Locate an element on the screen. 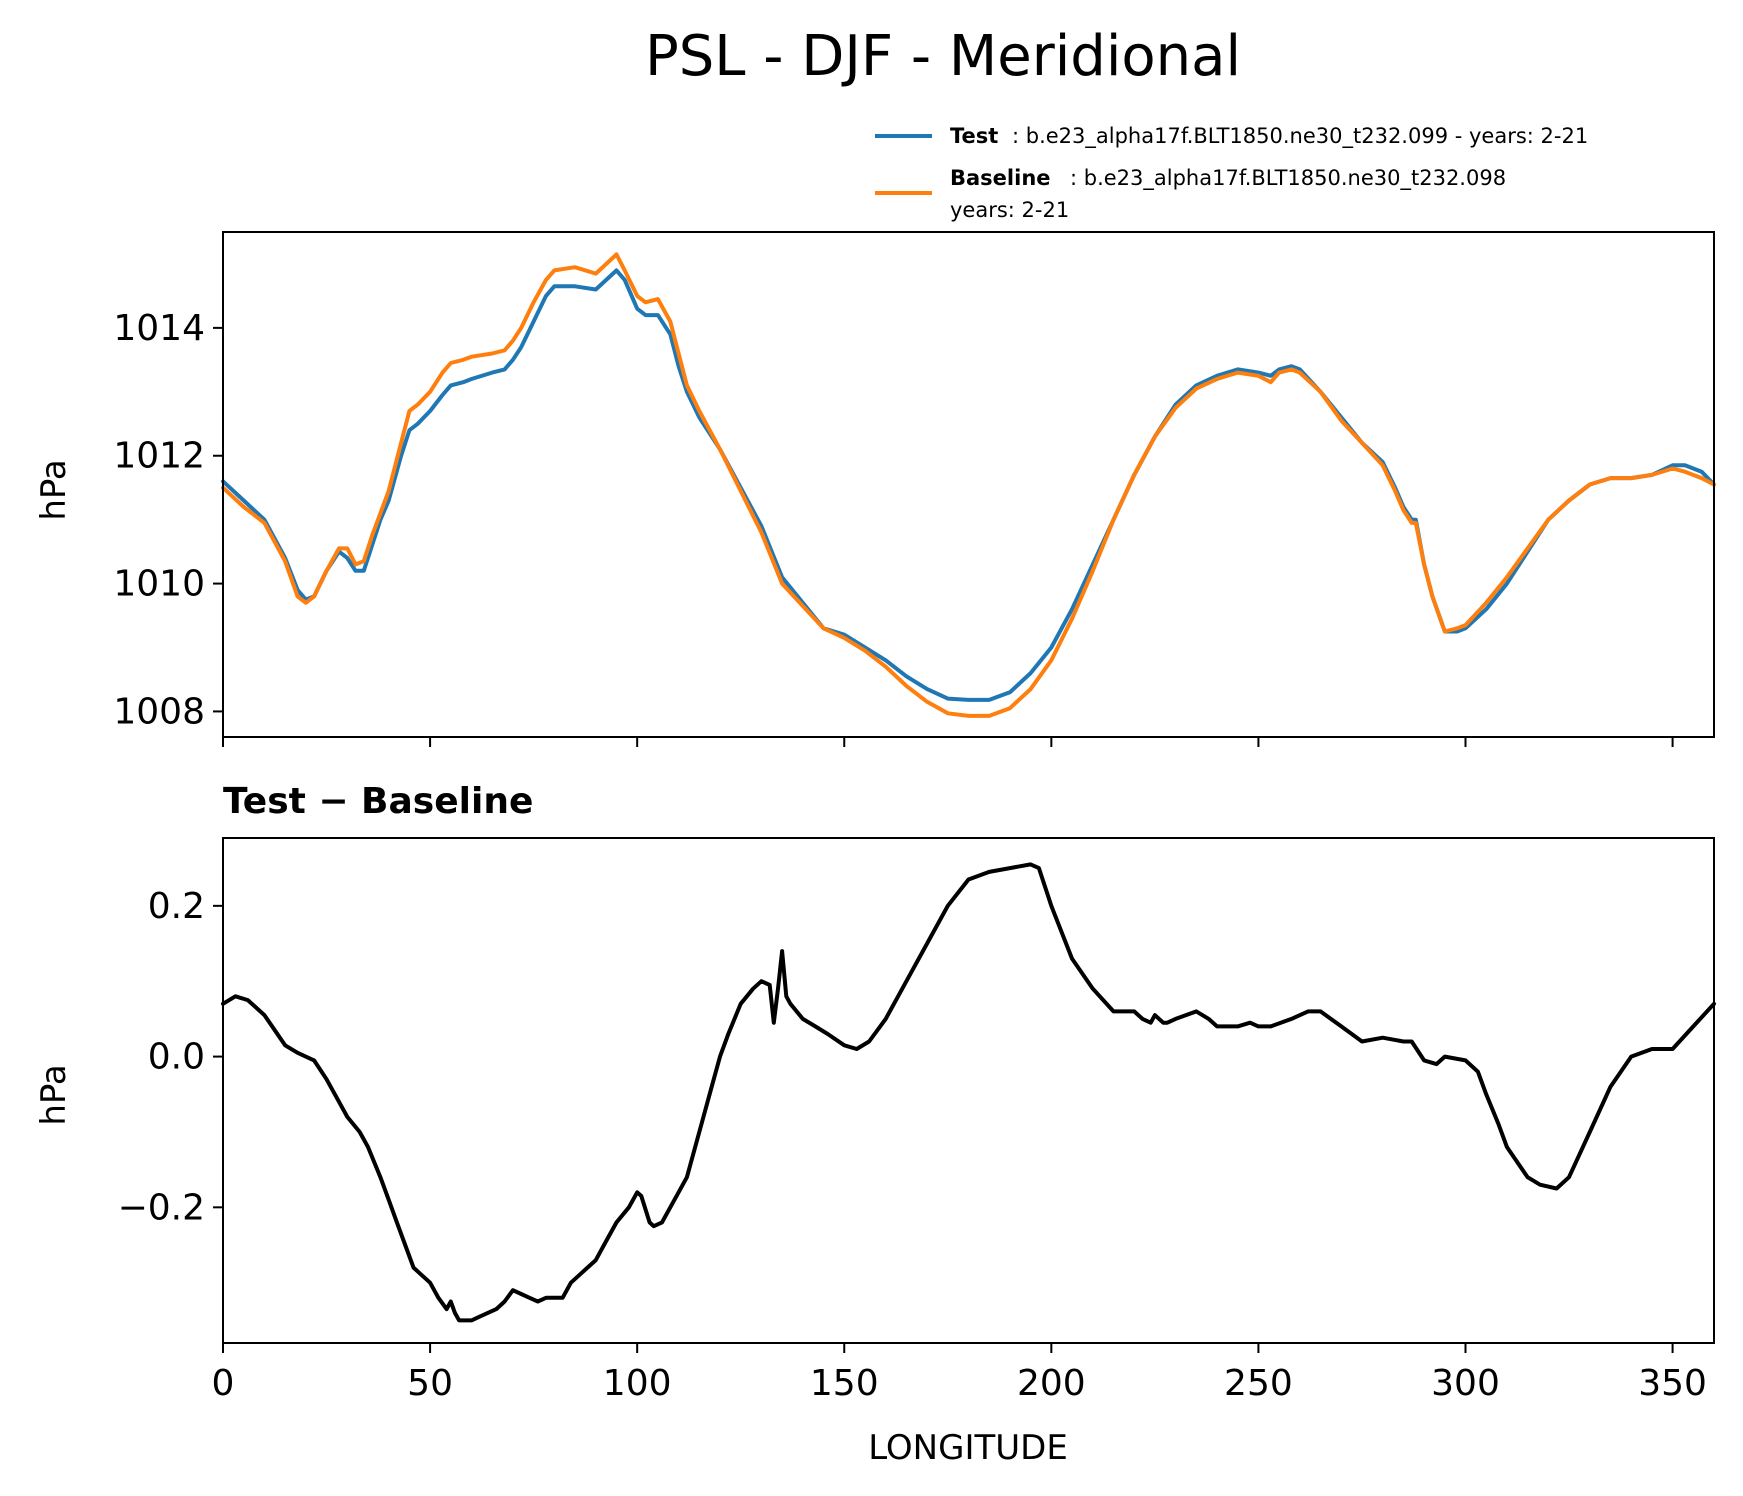 This screenshot has height=1496, width=1743. bottom-ytick-label: 0.0 is located at coordinates (176, 1057).